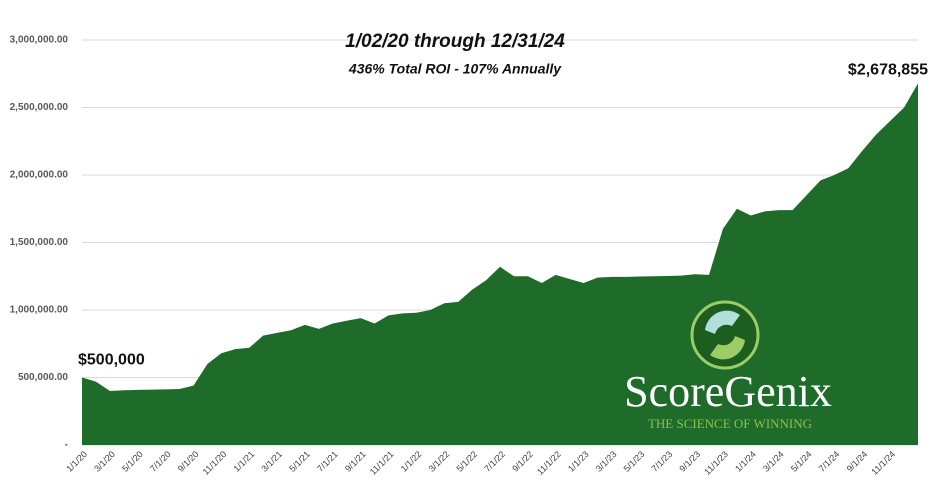  I want to click on x-tick-label: 9/1/23, so click(689, 461).